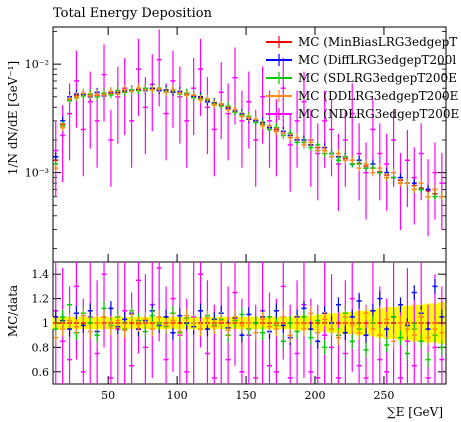 The width and height of the screenshot is (461, 422). Describe the element at coordinates (41, 274) in the screenshot. I see `ratio-y-tick-label: 1.4` at that location.